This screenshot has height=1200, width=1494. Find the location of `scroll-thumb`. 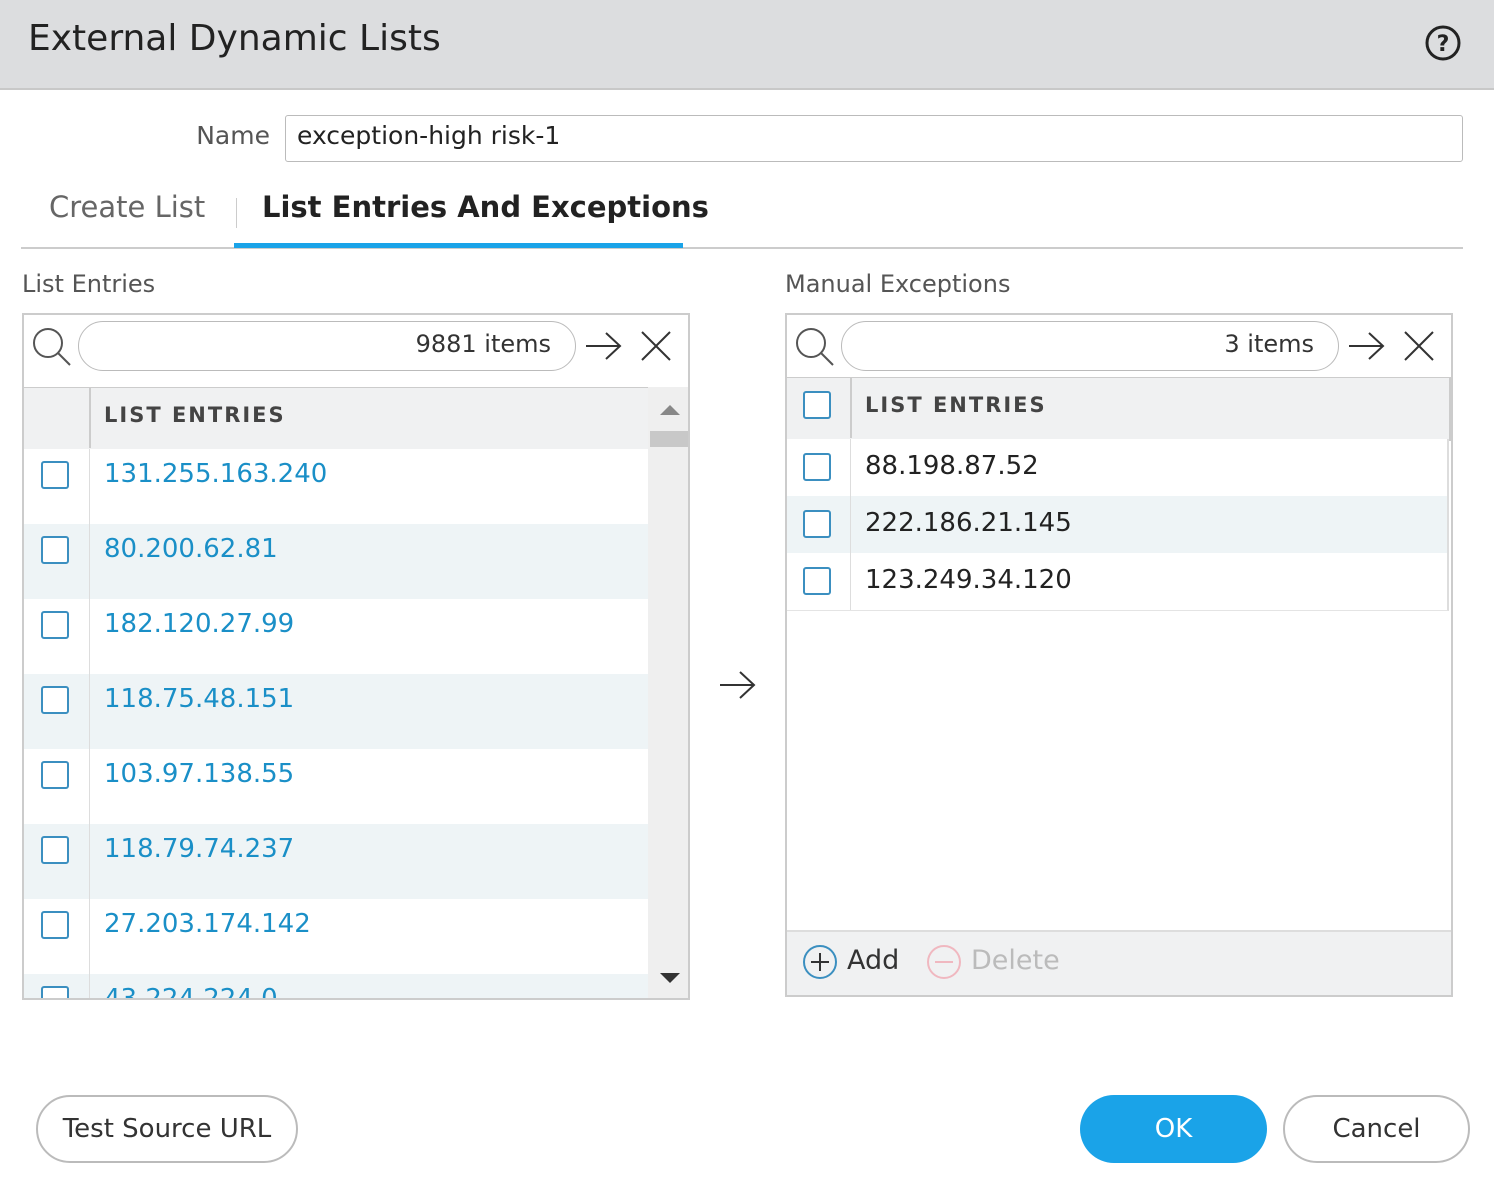

scroll-thumb is located at coordinates (669, 439).